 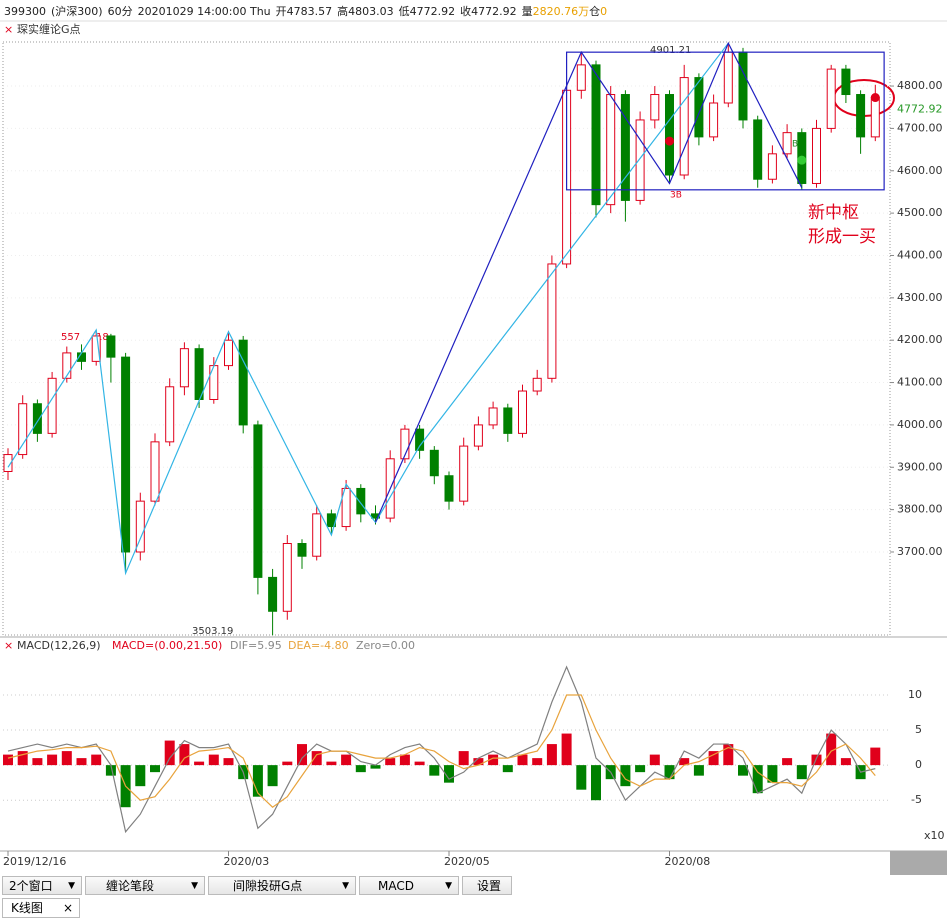 I want to click on label: 缠论笔段, so click(x=130, y=886).